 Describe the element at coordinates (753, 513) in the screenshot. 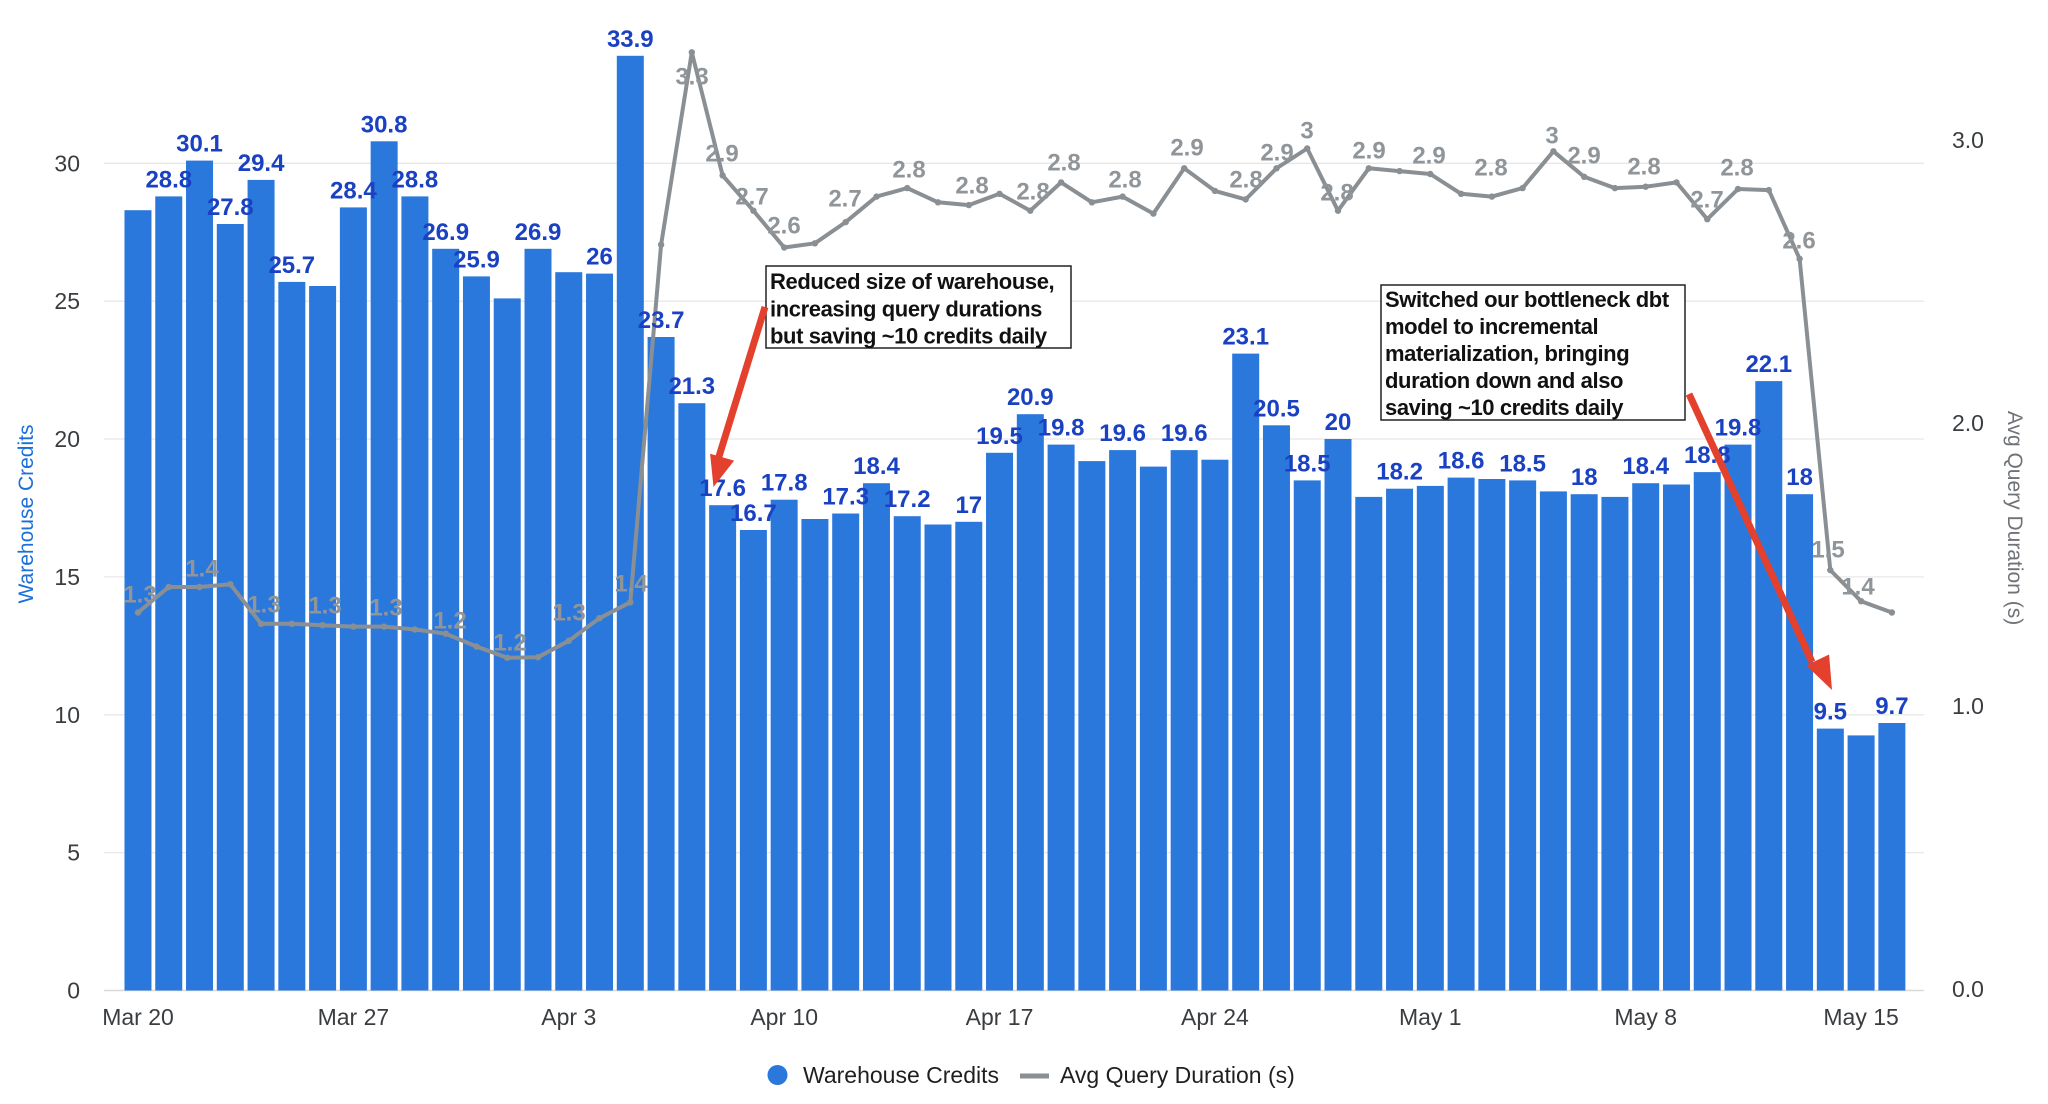

I see `svg-text: 16.7` at that location.